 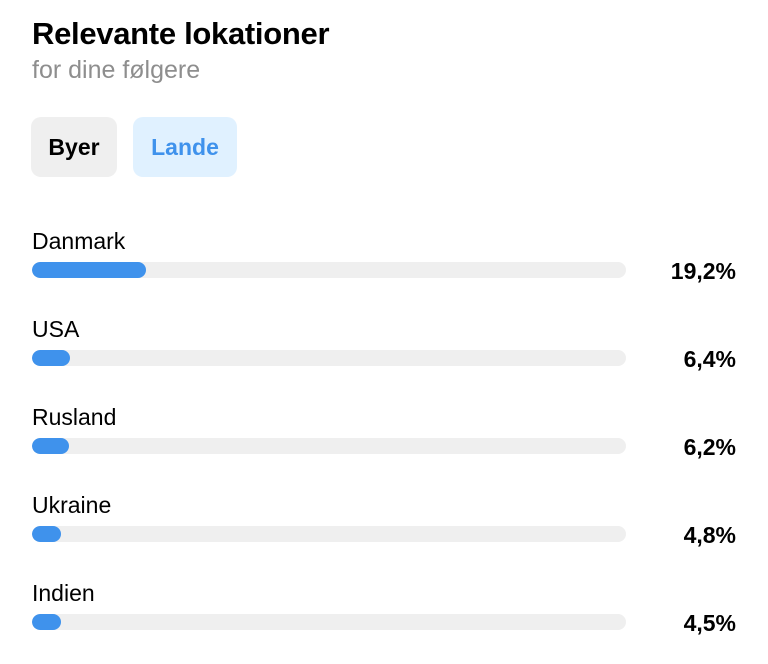 I want to click on page-title: Relevante lokationer, so click(x=181, y=33).